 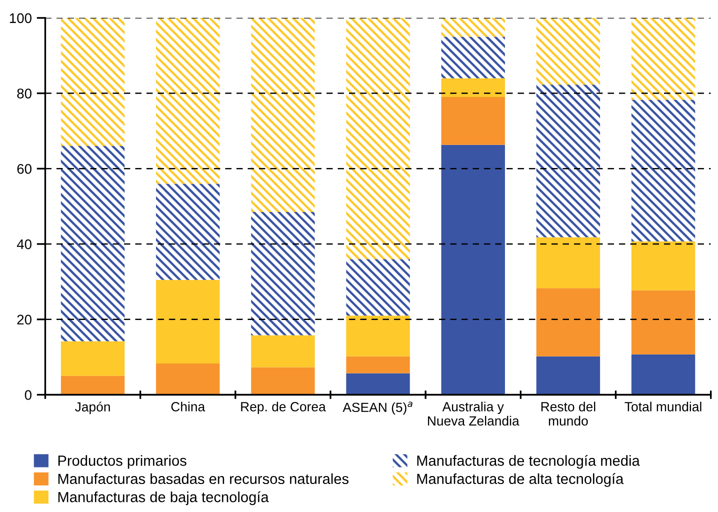 What do you see at coordinates (24, 244) in the screenshot?
I see `y-tick-label: 40` at bounding box center [24, 244].